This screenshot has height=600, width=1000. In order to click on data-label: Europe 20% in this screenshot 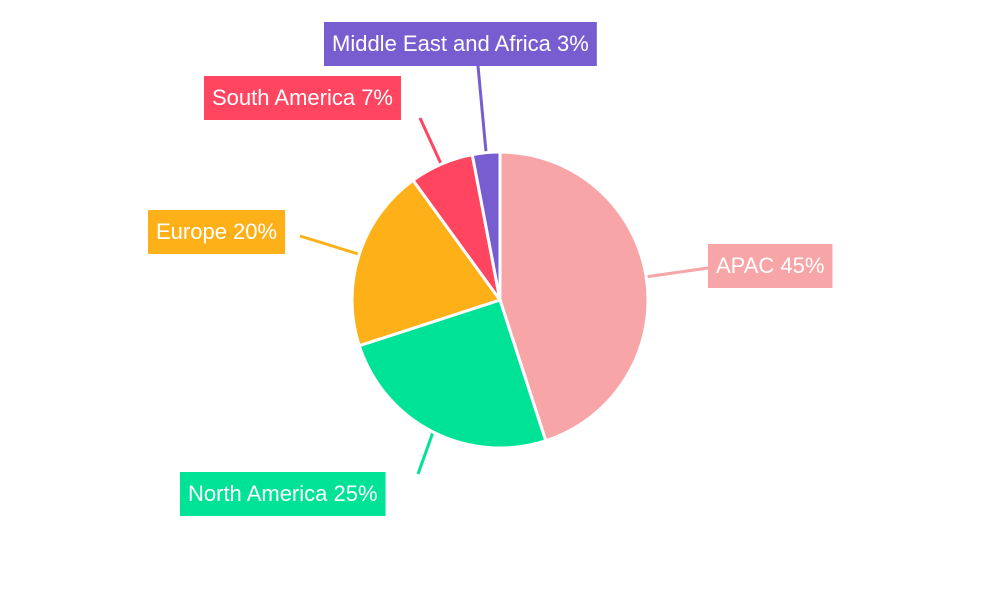, I will do `click(217, 232)`.